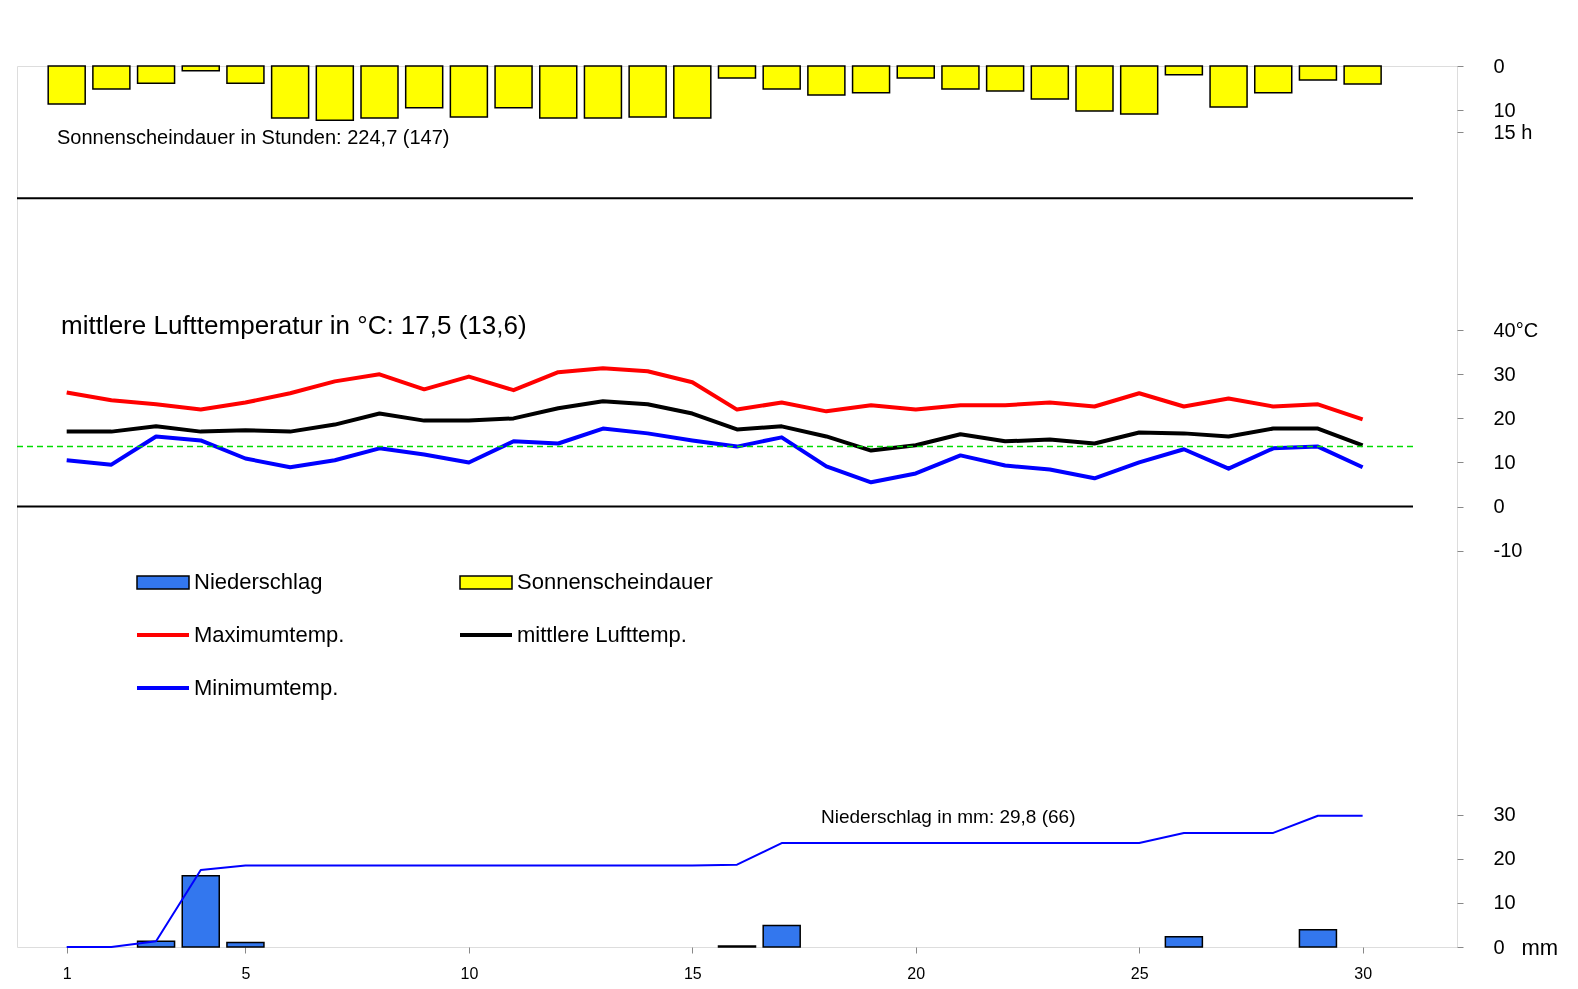  I want to click on y-tick-label: 20, so click(1504, 417).